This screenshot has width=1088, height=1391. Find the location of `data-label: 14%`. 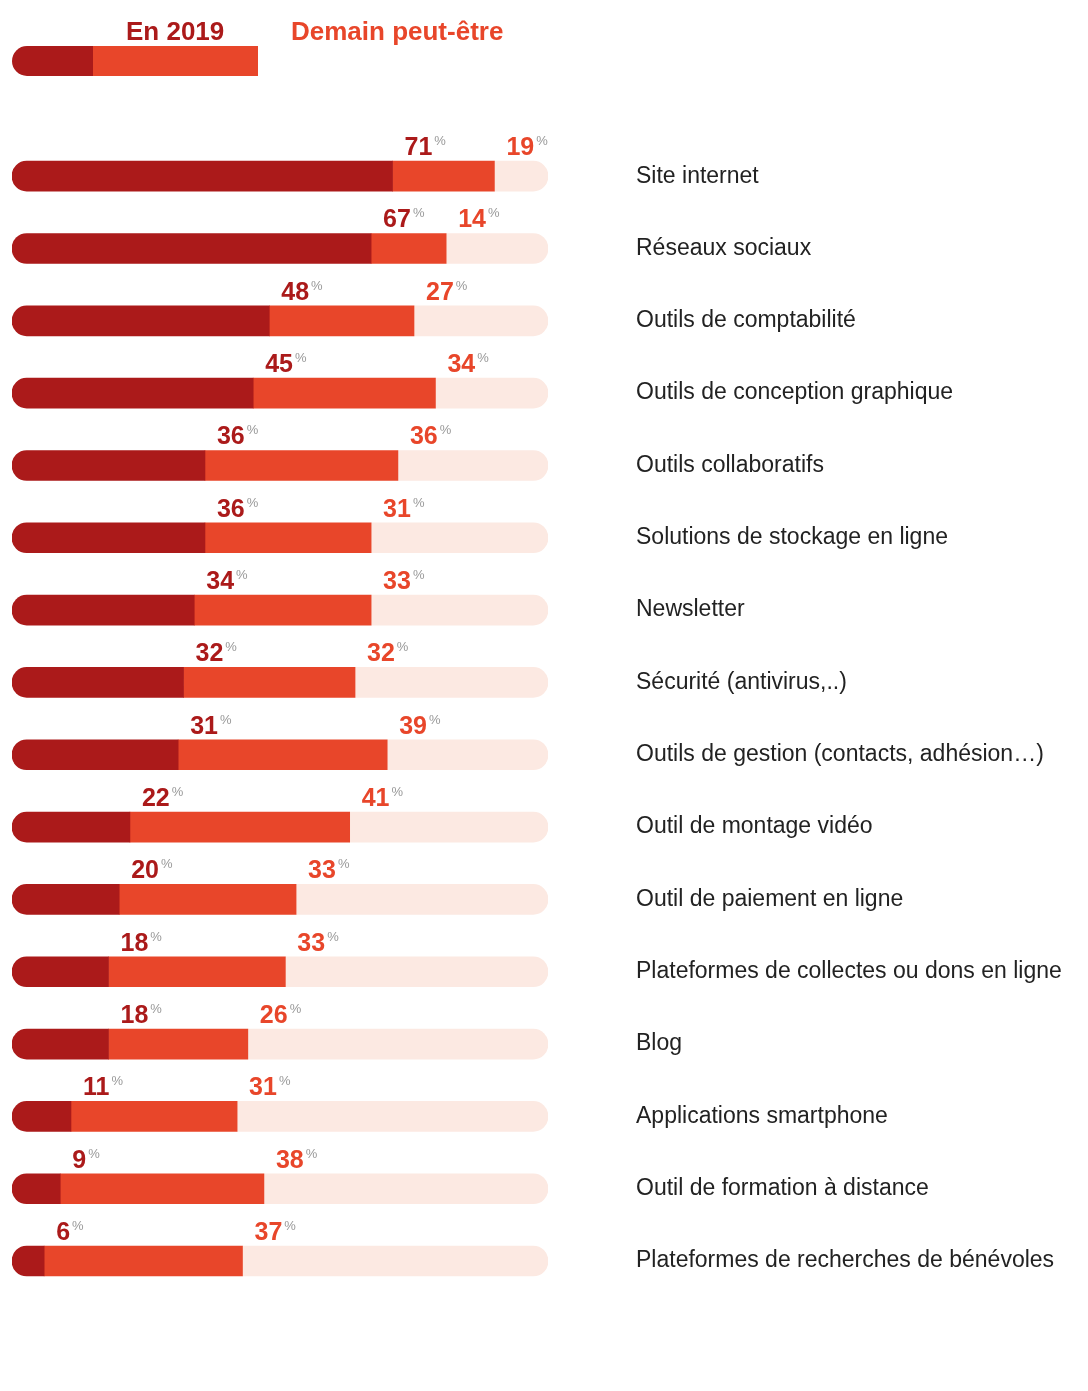

data-label: 14% is located at coordinates (479, 218).